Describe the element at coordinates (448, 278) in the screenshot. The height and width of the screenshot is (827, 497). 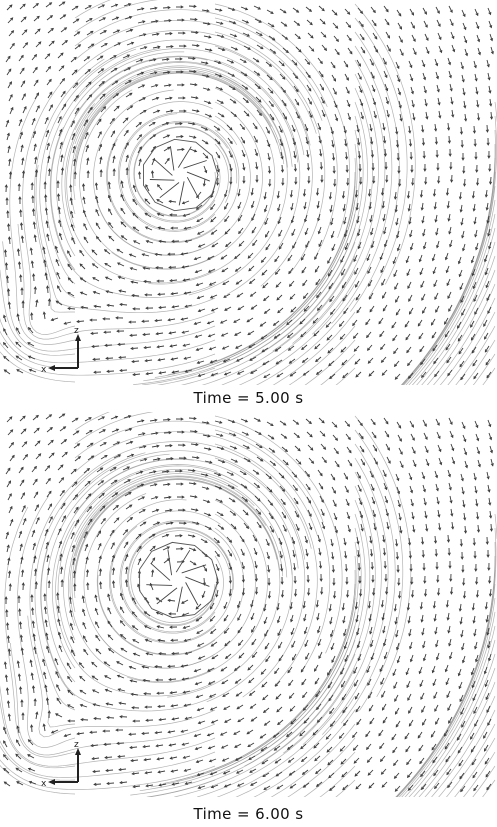
I see `streamline` at that location.